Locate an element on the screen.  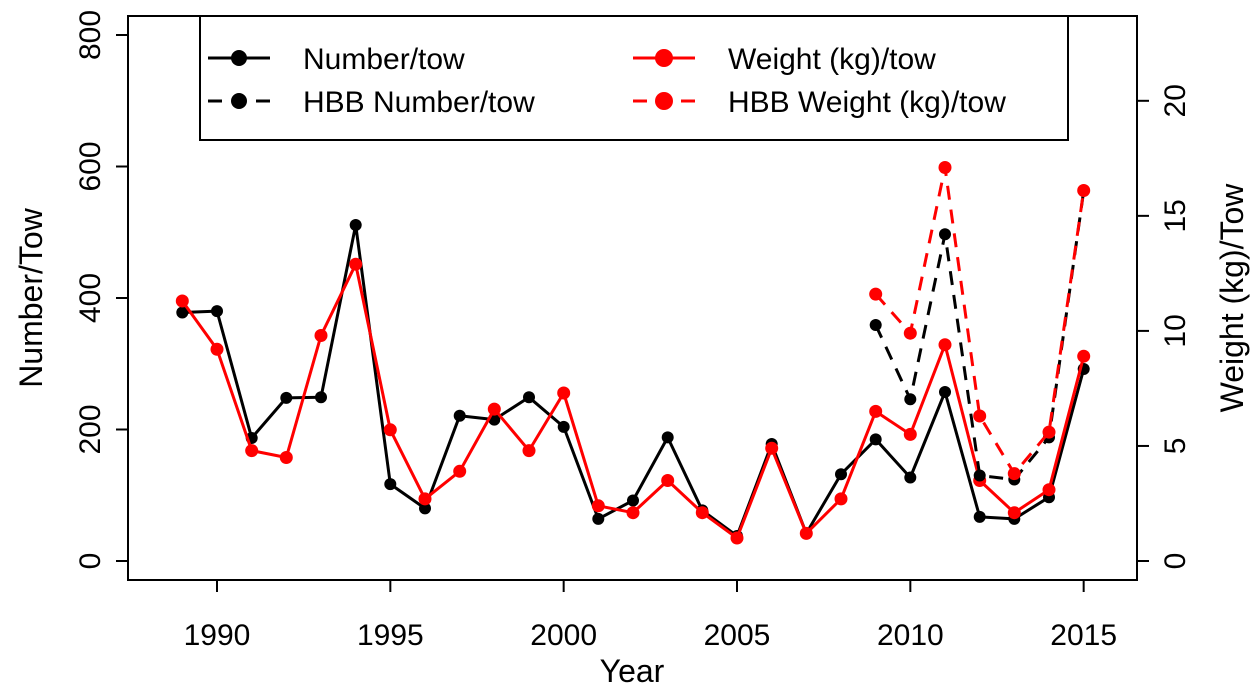
point-weight-kg-tow-1999 is located at coordinates (529, 451).